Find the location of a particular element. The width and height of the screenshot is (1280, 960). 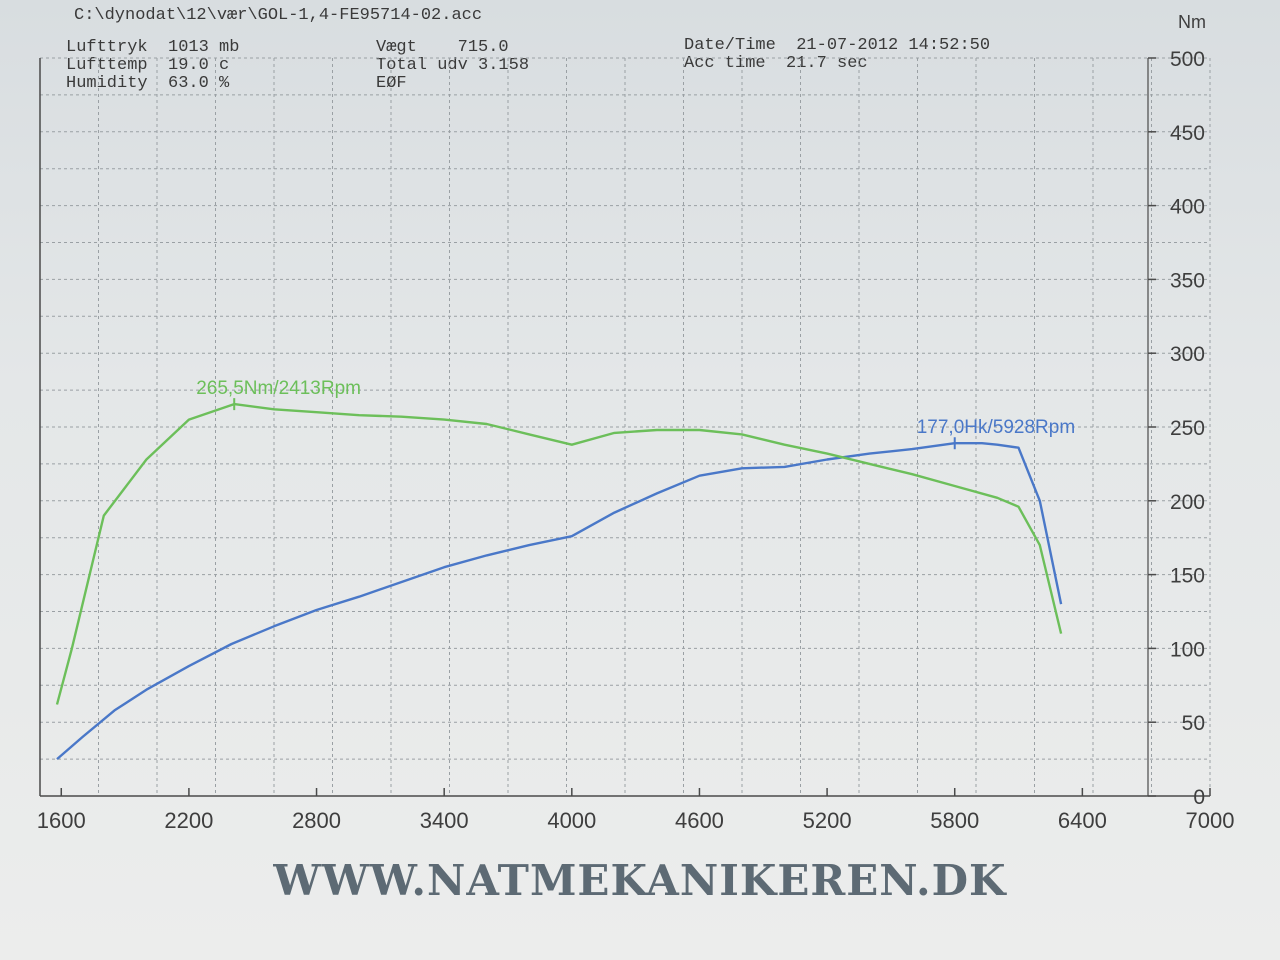

x-tick-label: 5200 is located at coordinates (827, 820).